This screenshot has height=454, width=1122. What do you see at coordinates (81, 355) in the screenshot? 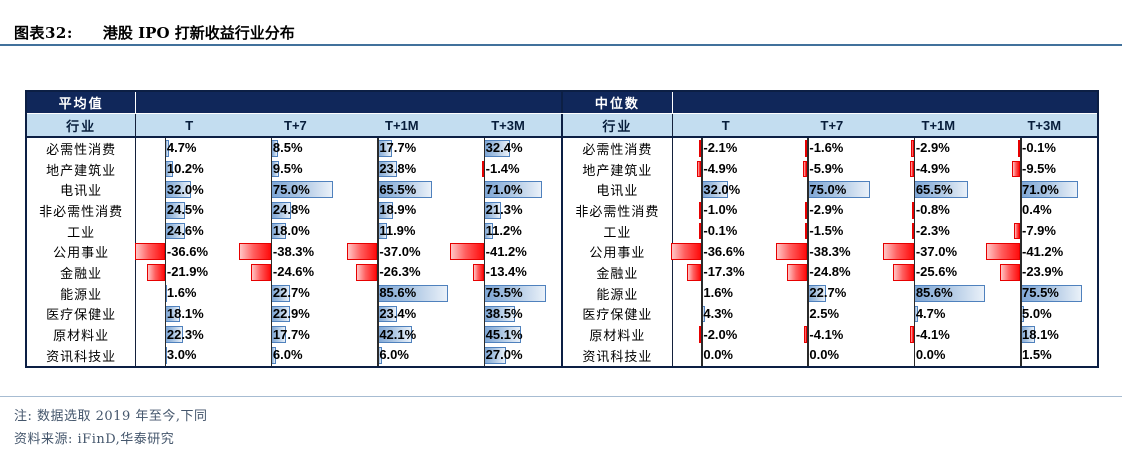
I see `industry-cell: 资讯科技业` at bounding box center [81, 355].